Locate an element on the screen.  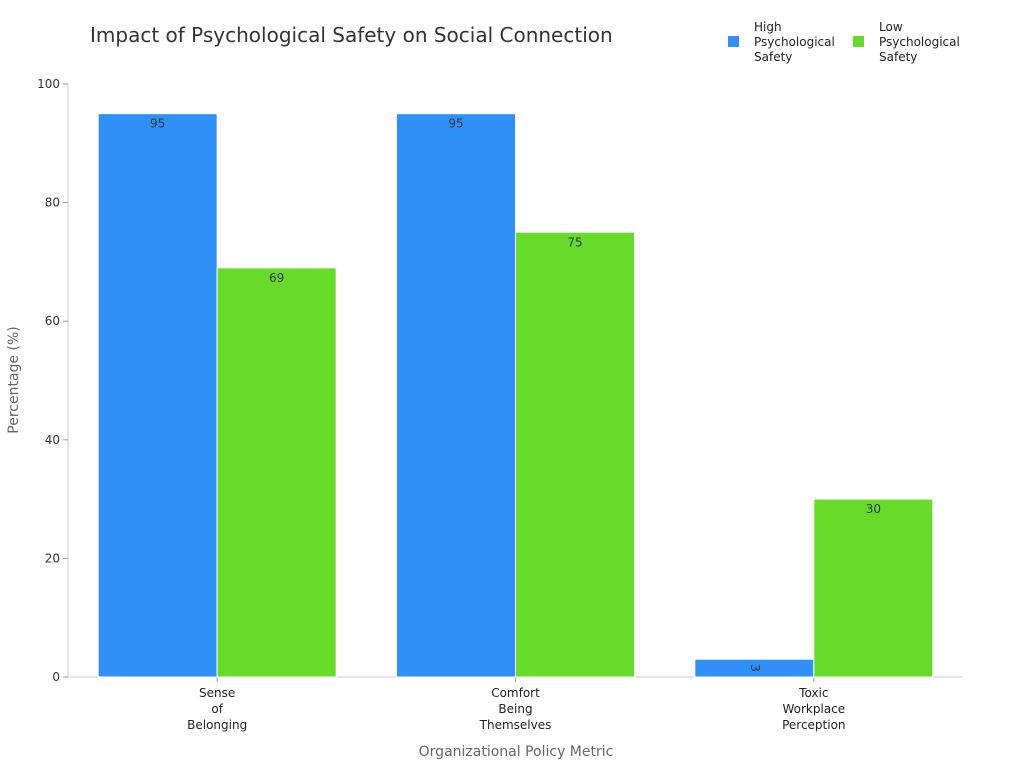
data-label: 30 is located at coordinates (873, 509).